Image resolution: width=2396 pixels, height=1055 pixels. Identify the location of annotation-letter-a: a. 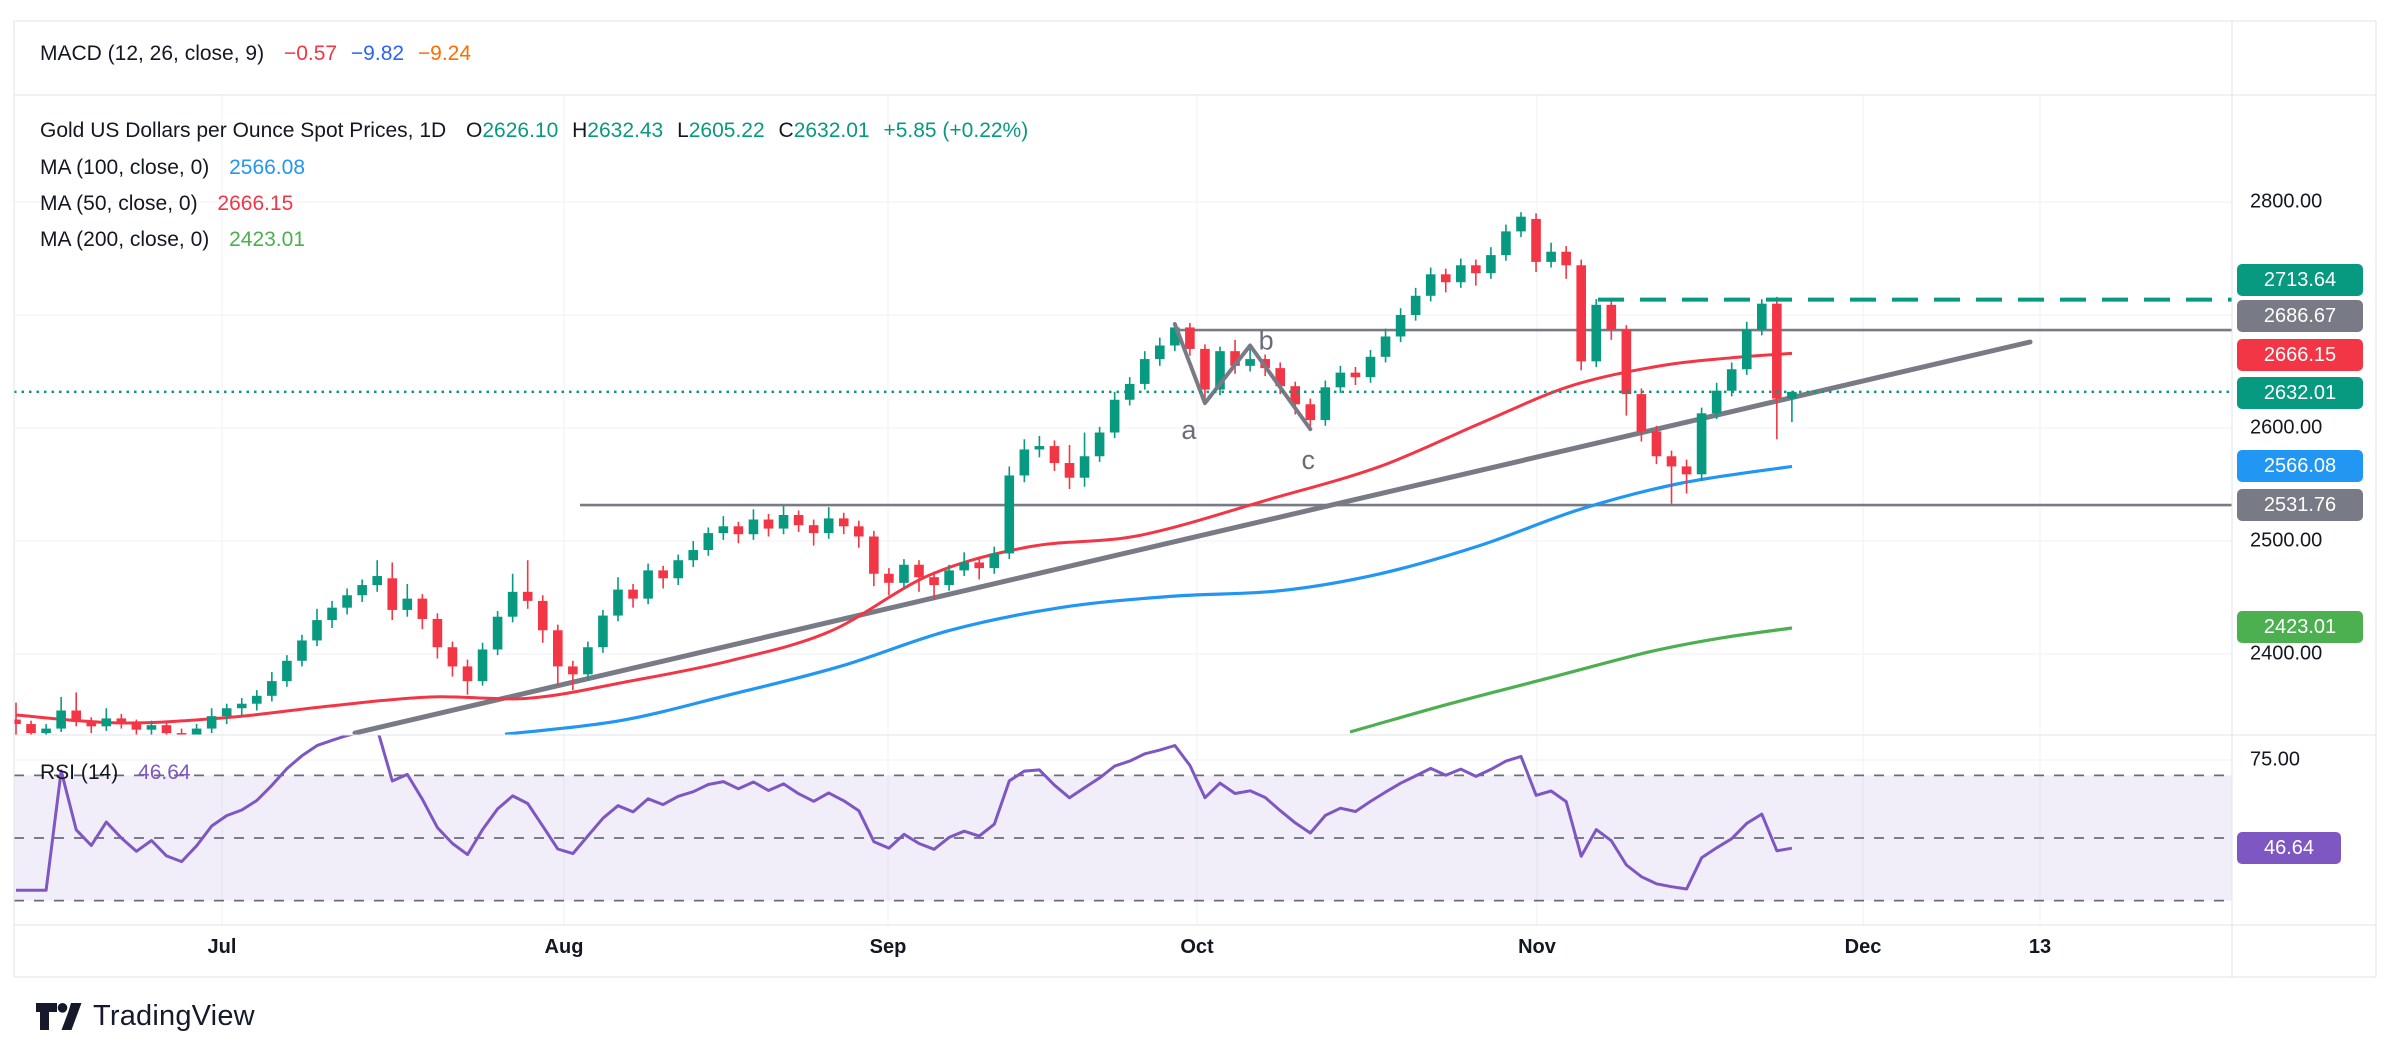
(1189, 430).